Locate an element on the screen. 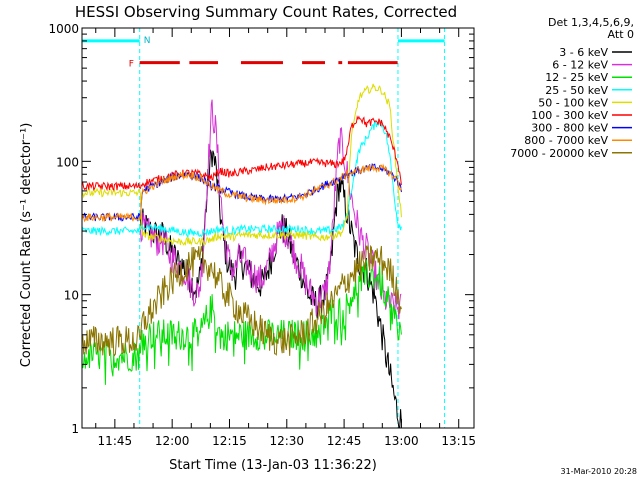 The width and height of the screenshot is (640, 484). legend-label-1: 3 - 6 keV is located at coordinates (583, 52).